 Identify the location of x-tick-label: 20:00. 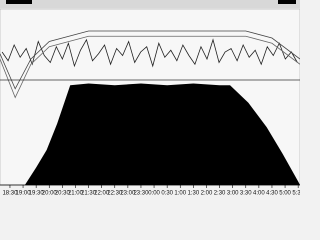
(50, 194).